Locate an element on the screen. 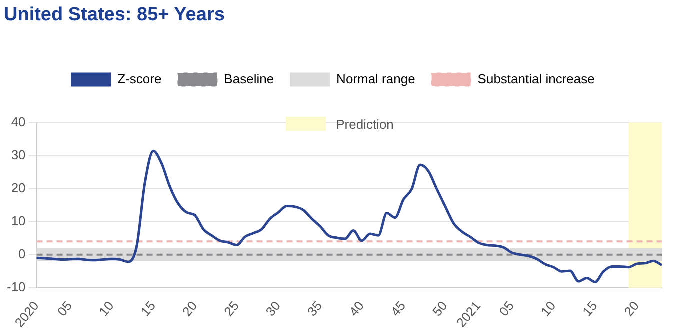 This screenshot has height=334, width=680. y-tick-label: 10 is located at coordinates (18, 220).